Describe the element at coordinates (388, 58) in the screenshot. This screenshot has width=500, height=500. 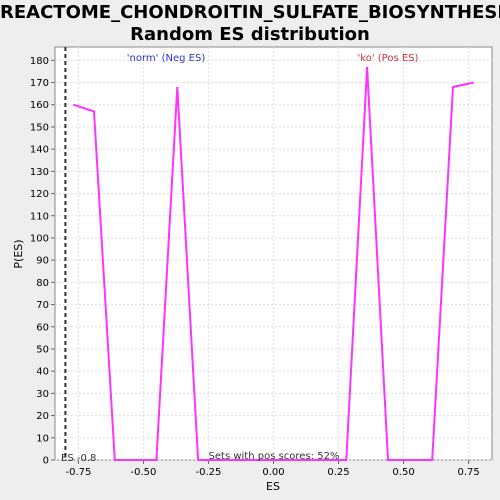
I see `pos-es-annotation: 'ko' (Pos ES)` at that location.